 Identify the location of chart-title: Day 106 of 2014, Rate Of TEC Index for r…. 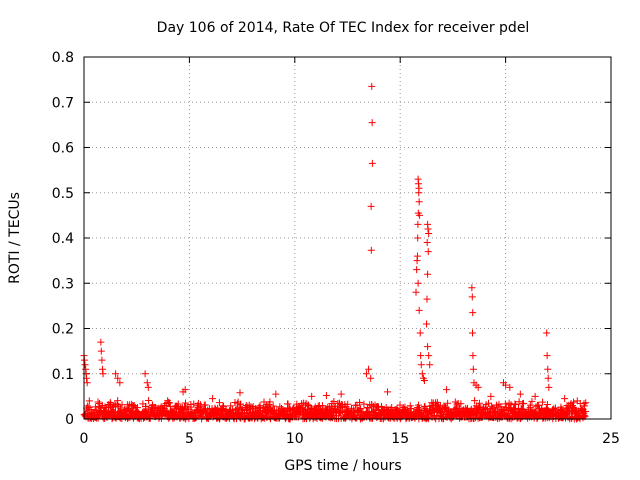
(343, 28).